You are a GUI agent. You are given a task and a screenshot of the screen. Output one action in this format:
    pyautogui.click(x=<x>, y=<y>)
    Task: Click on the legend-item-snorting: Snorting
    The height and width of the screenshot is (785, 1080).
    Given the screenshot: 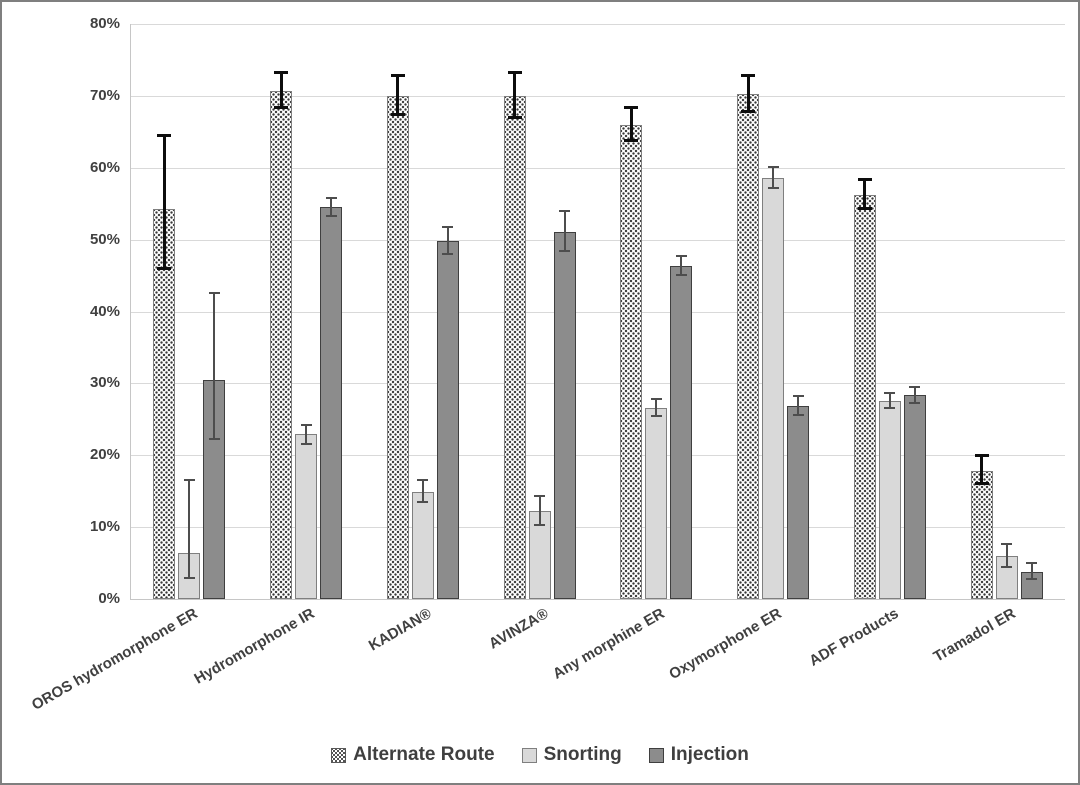 What is the action you would take?
    pyautogui.click(x=571, y=755)
    